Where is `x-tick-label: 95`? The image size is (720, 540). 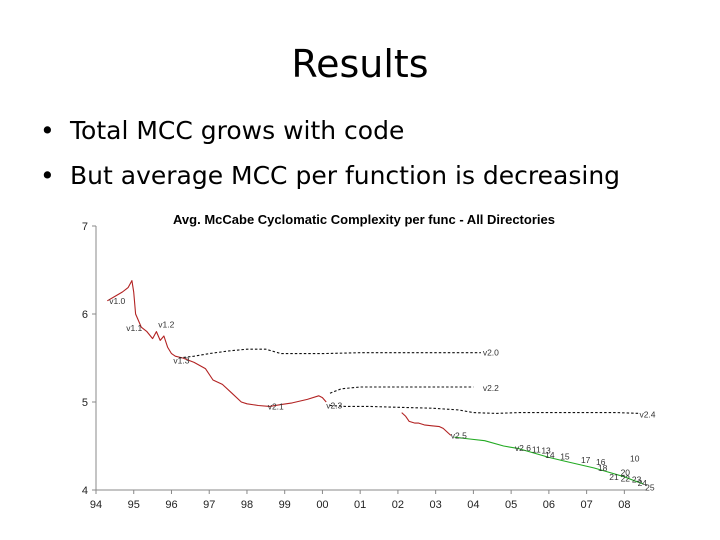
x-tick-label: 95 is located at coordinates (134, 505).